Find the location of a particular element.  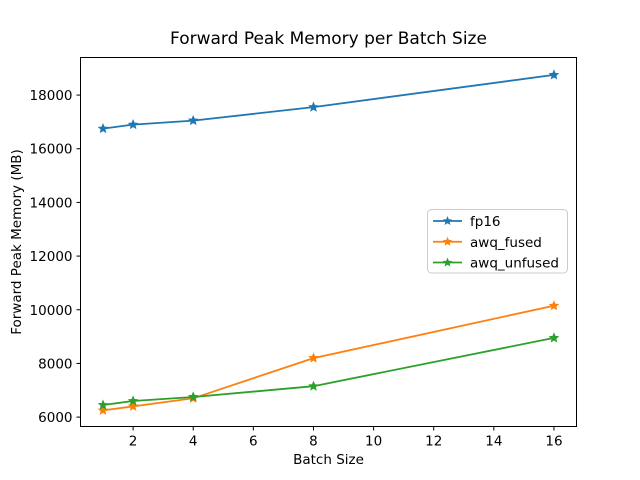

y-axis-ticks: 6000 8000 10000 12000 14000 16000 18000 is located at coordinates (55, 257).